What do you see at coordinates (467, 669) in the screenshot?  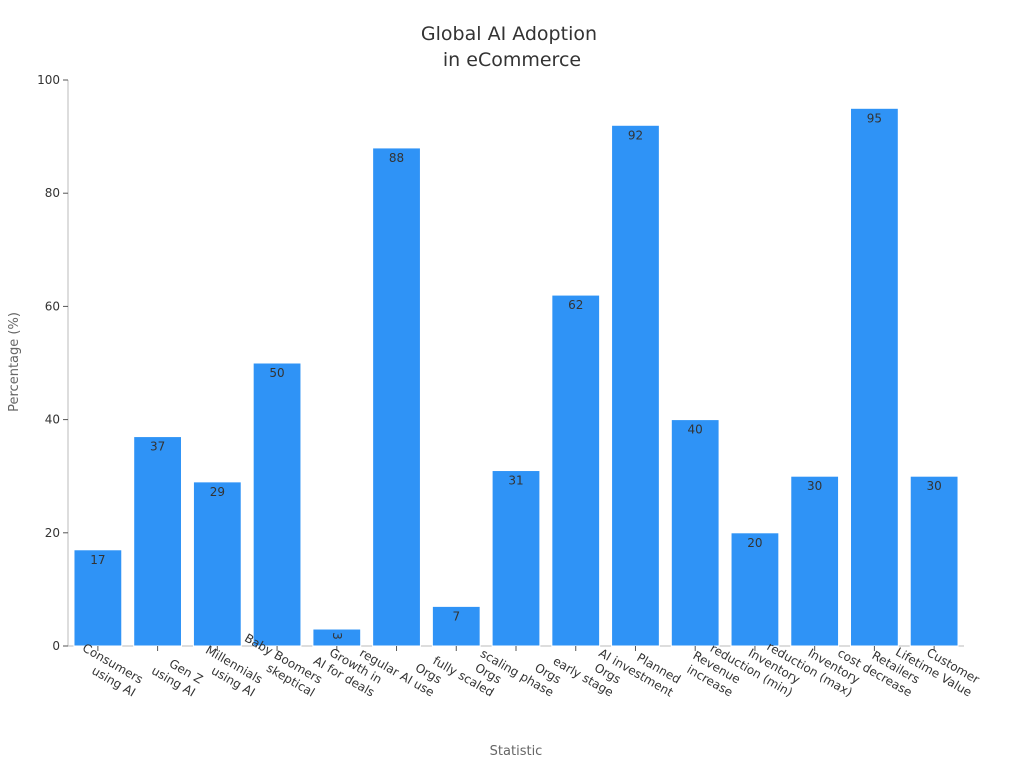 I see `x-tick-label: Orgsfully scaled` at bounding box center [467, 669].